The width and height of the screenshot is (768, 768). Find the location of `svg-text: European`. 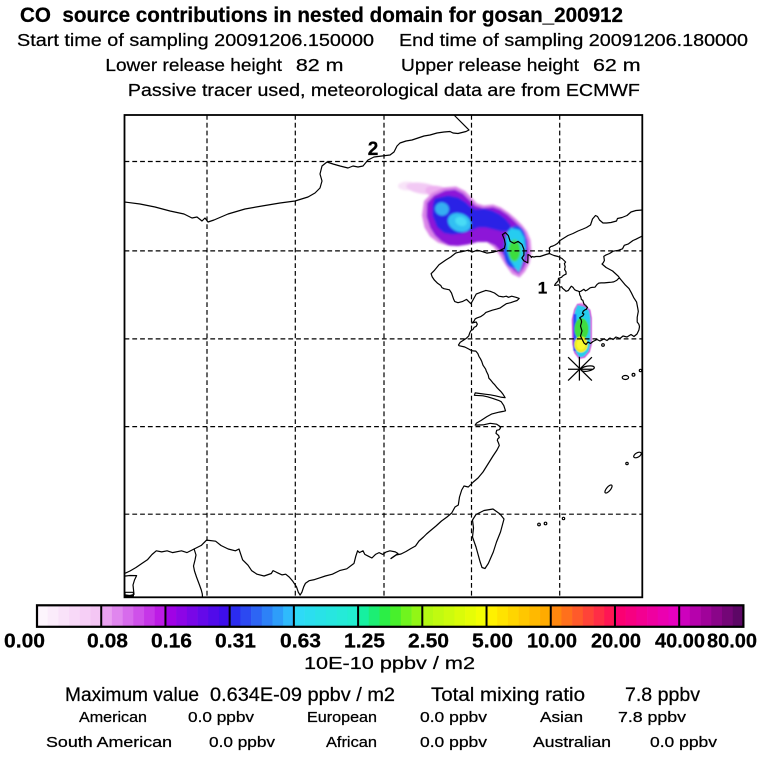

svg-text: European is located at coordinates (342, 718).